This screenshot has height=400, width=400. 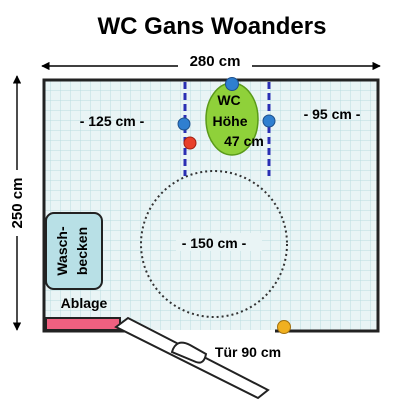 I want to click on sink-label-line2: becken, so click(x=82, y=251).